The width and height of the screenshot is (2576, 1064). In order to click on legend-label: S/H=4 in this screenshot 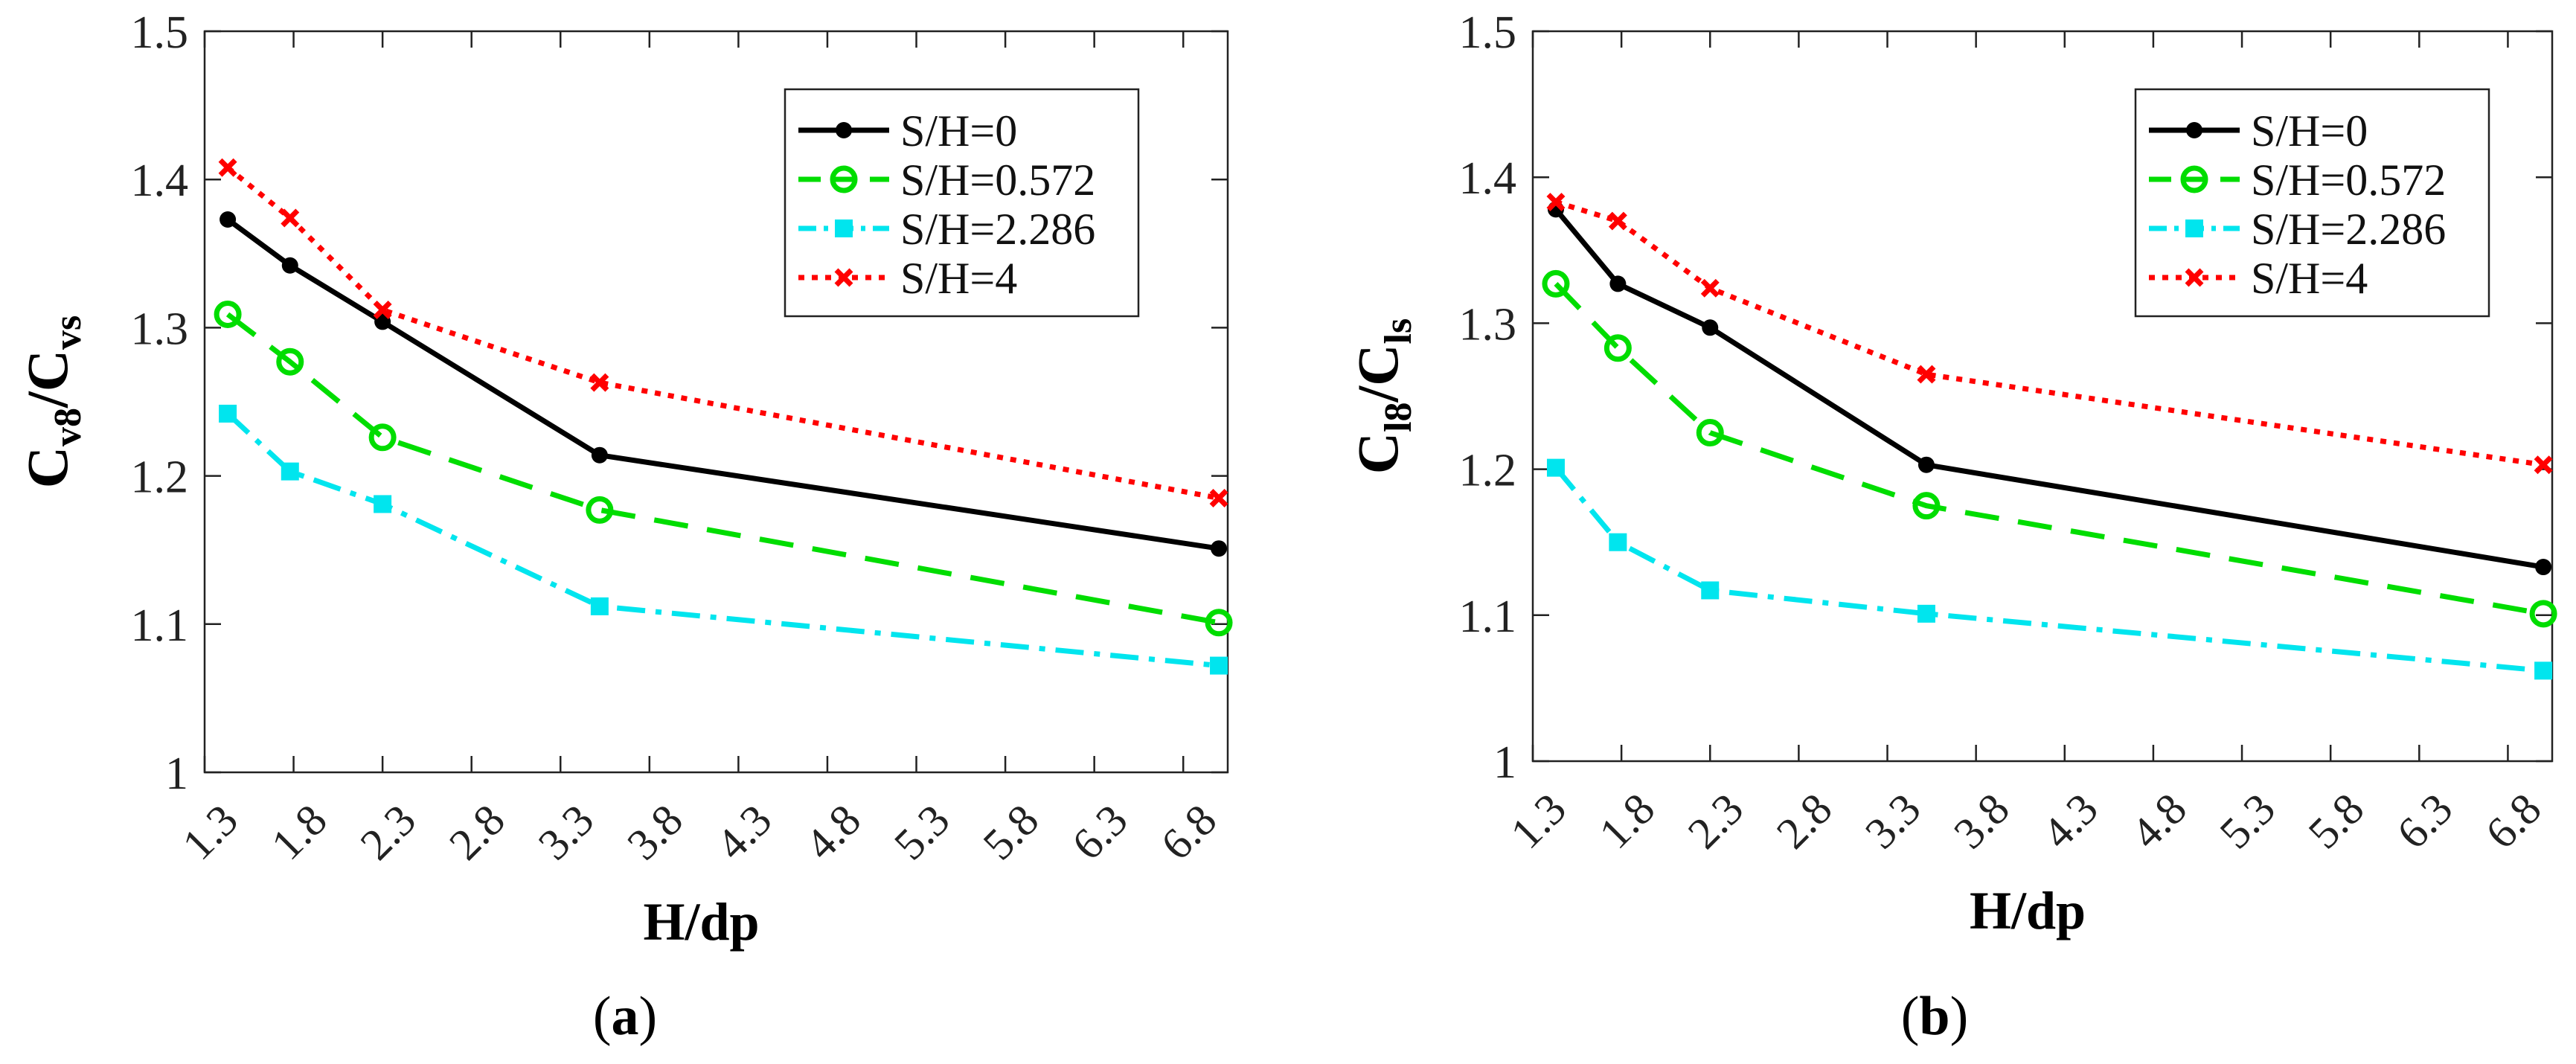, I will do `click(958, 278)`.